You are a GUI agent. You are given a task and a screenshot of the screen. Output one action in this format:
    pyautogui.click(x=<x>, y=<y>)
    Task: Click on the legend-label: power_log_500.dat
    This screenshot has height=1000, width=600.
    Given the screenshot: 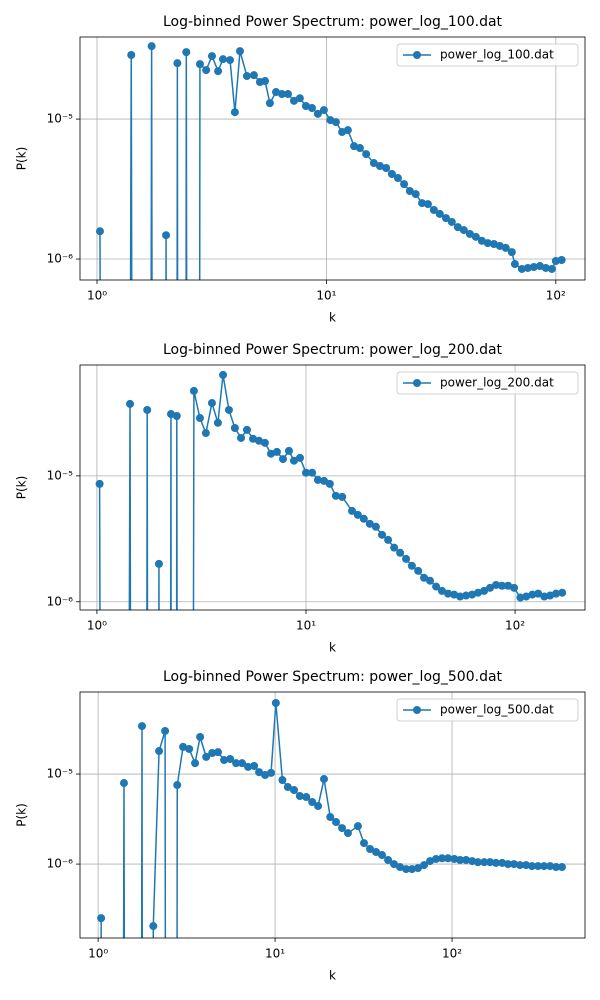 What is the action you would take?
    pyautogui.click(x=497, y=710)
    